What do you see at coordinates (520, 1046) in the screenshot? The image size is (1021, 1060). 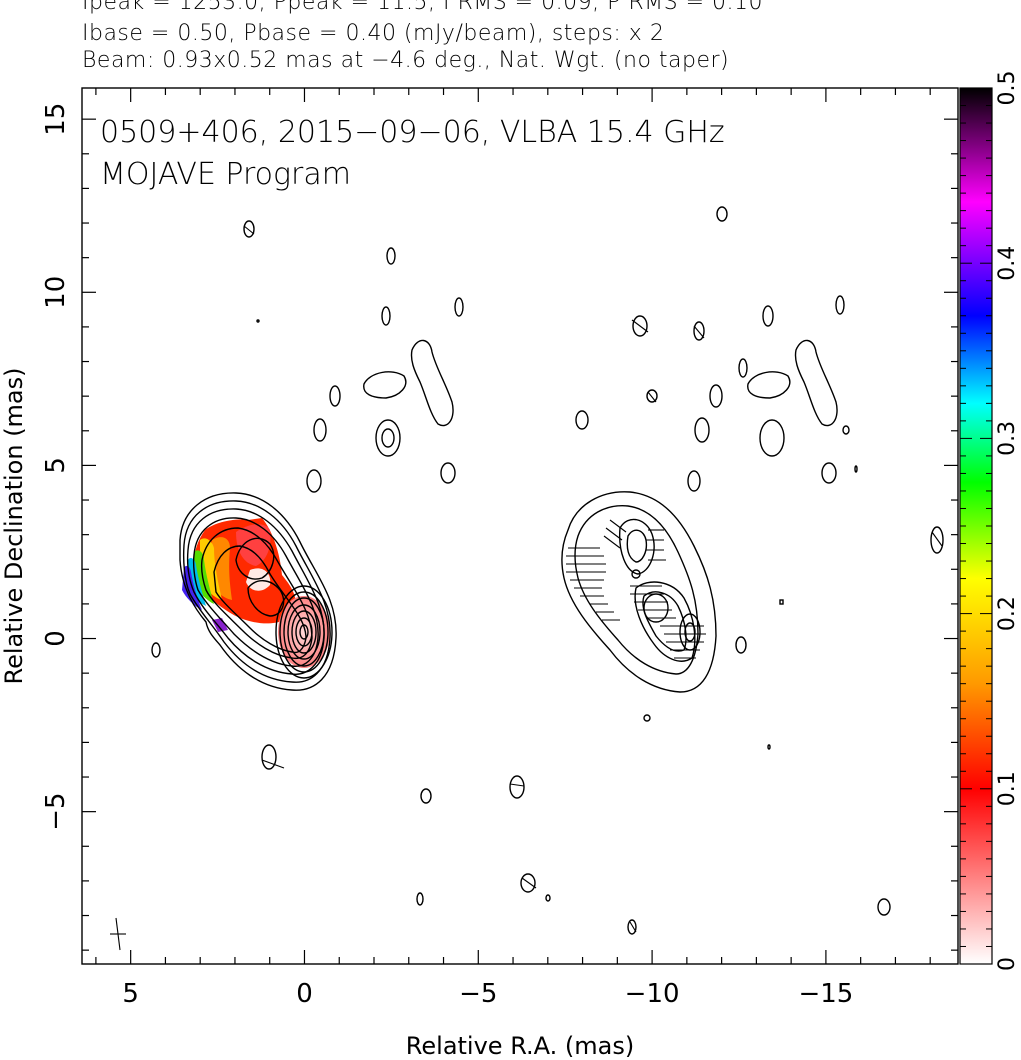 I see `x-axis-label: Relative R.A. (mas)` at bounding box center [520, 1046].